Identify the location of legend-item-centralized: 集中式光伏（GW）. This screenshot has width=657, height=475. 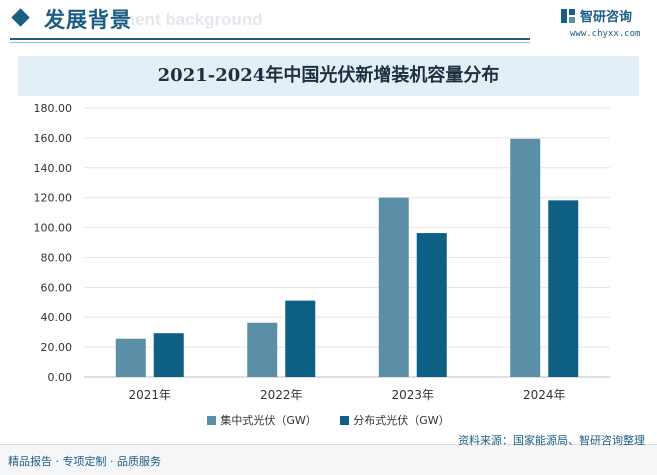
(262, 420).